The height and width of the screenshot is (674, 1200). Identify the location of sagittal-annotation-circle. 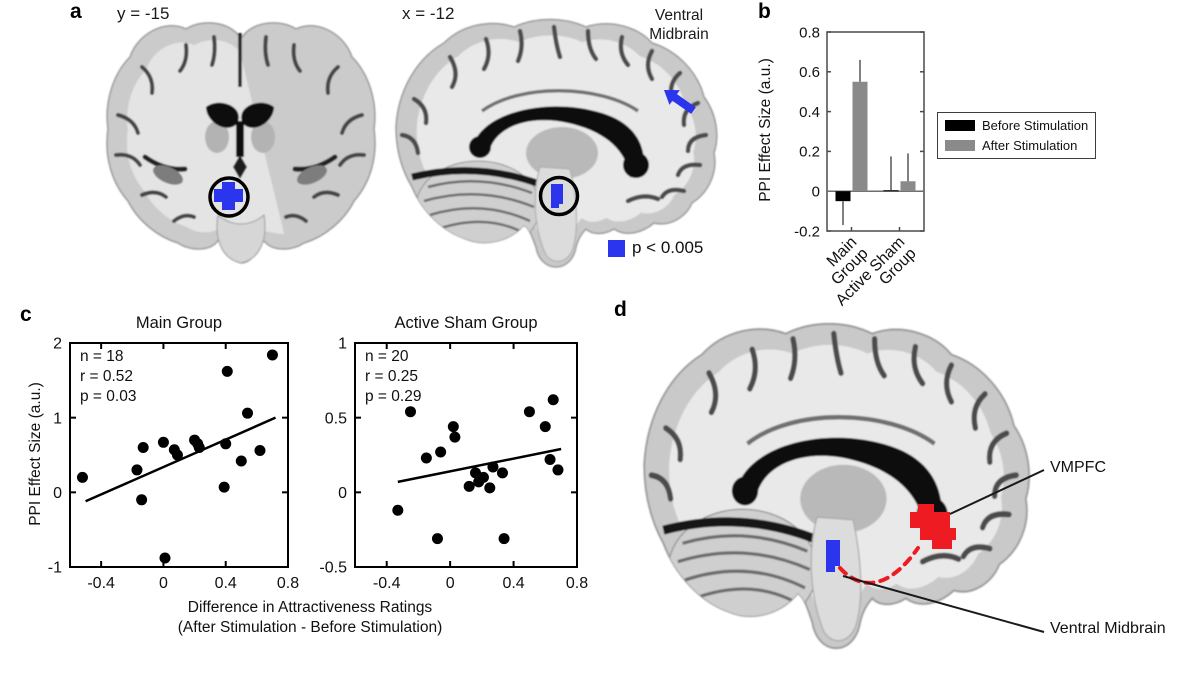
(559, 196).